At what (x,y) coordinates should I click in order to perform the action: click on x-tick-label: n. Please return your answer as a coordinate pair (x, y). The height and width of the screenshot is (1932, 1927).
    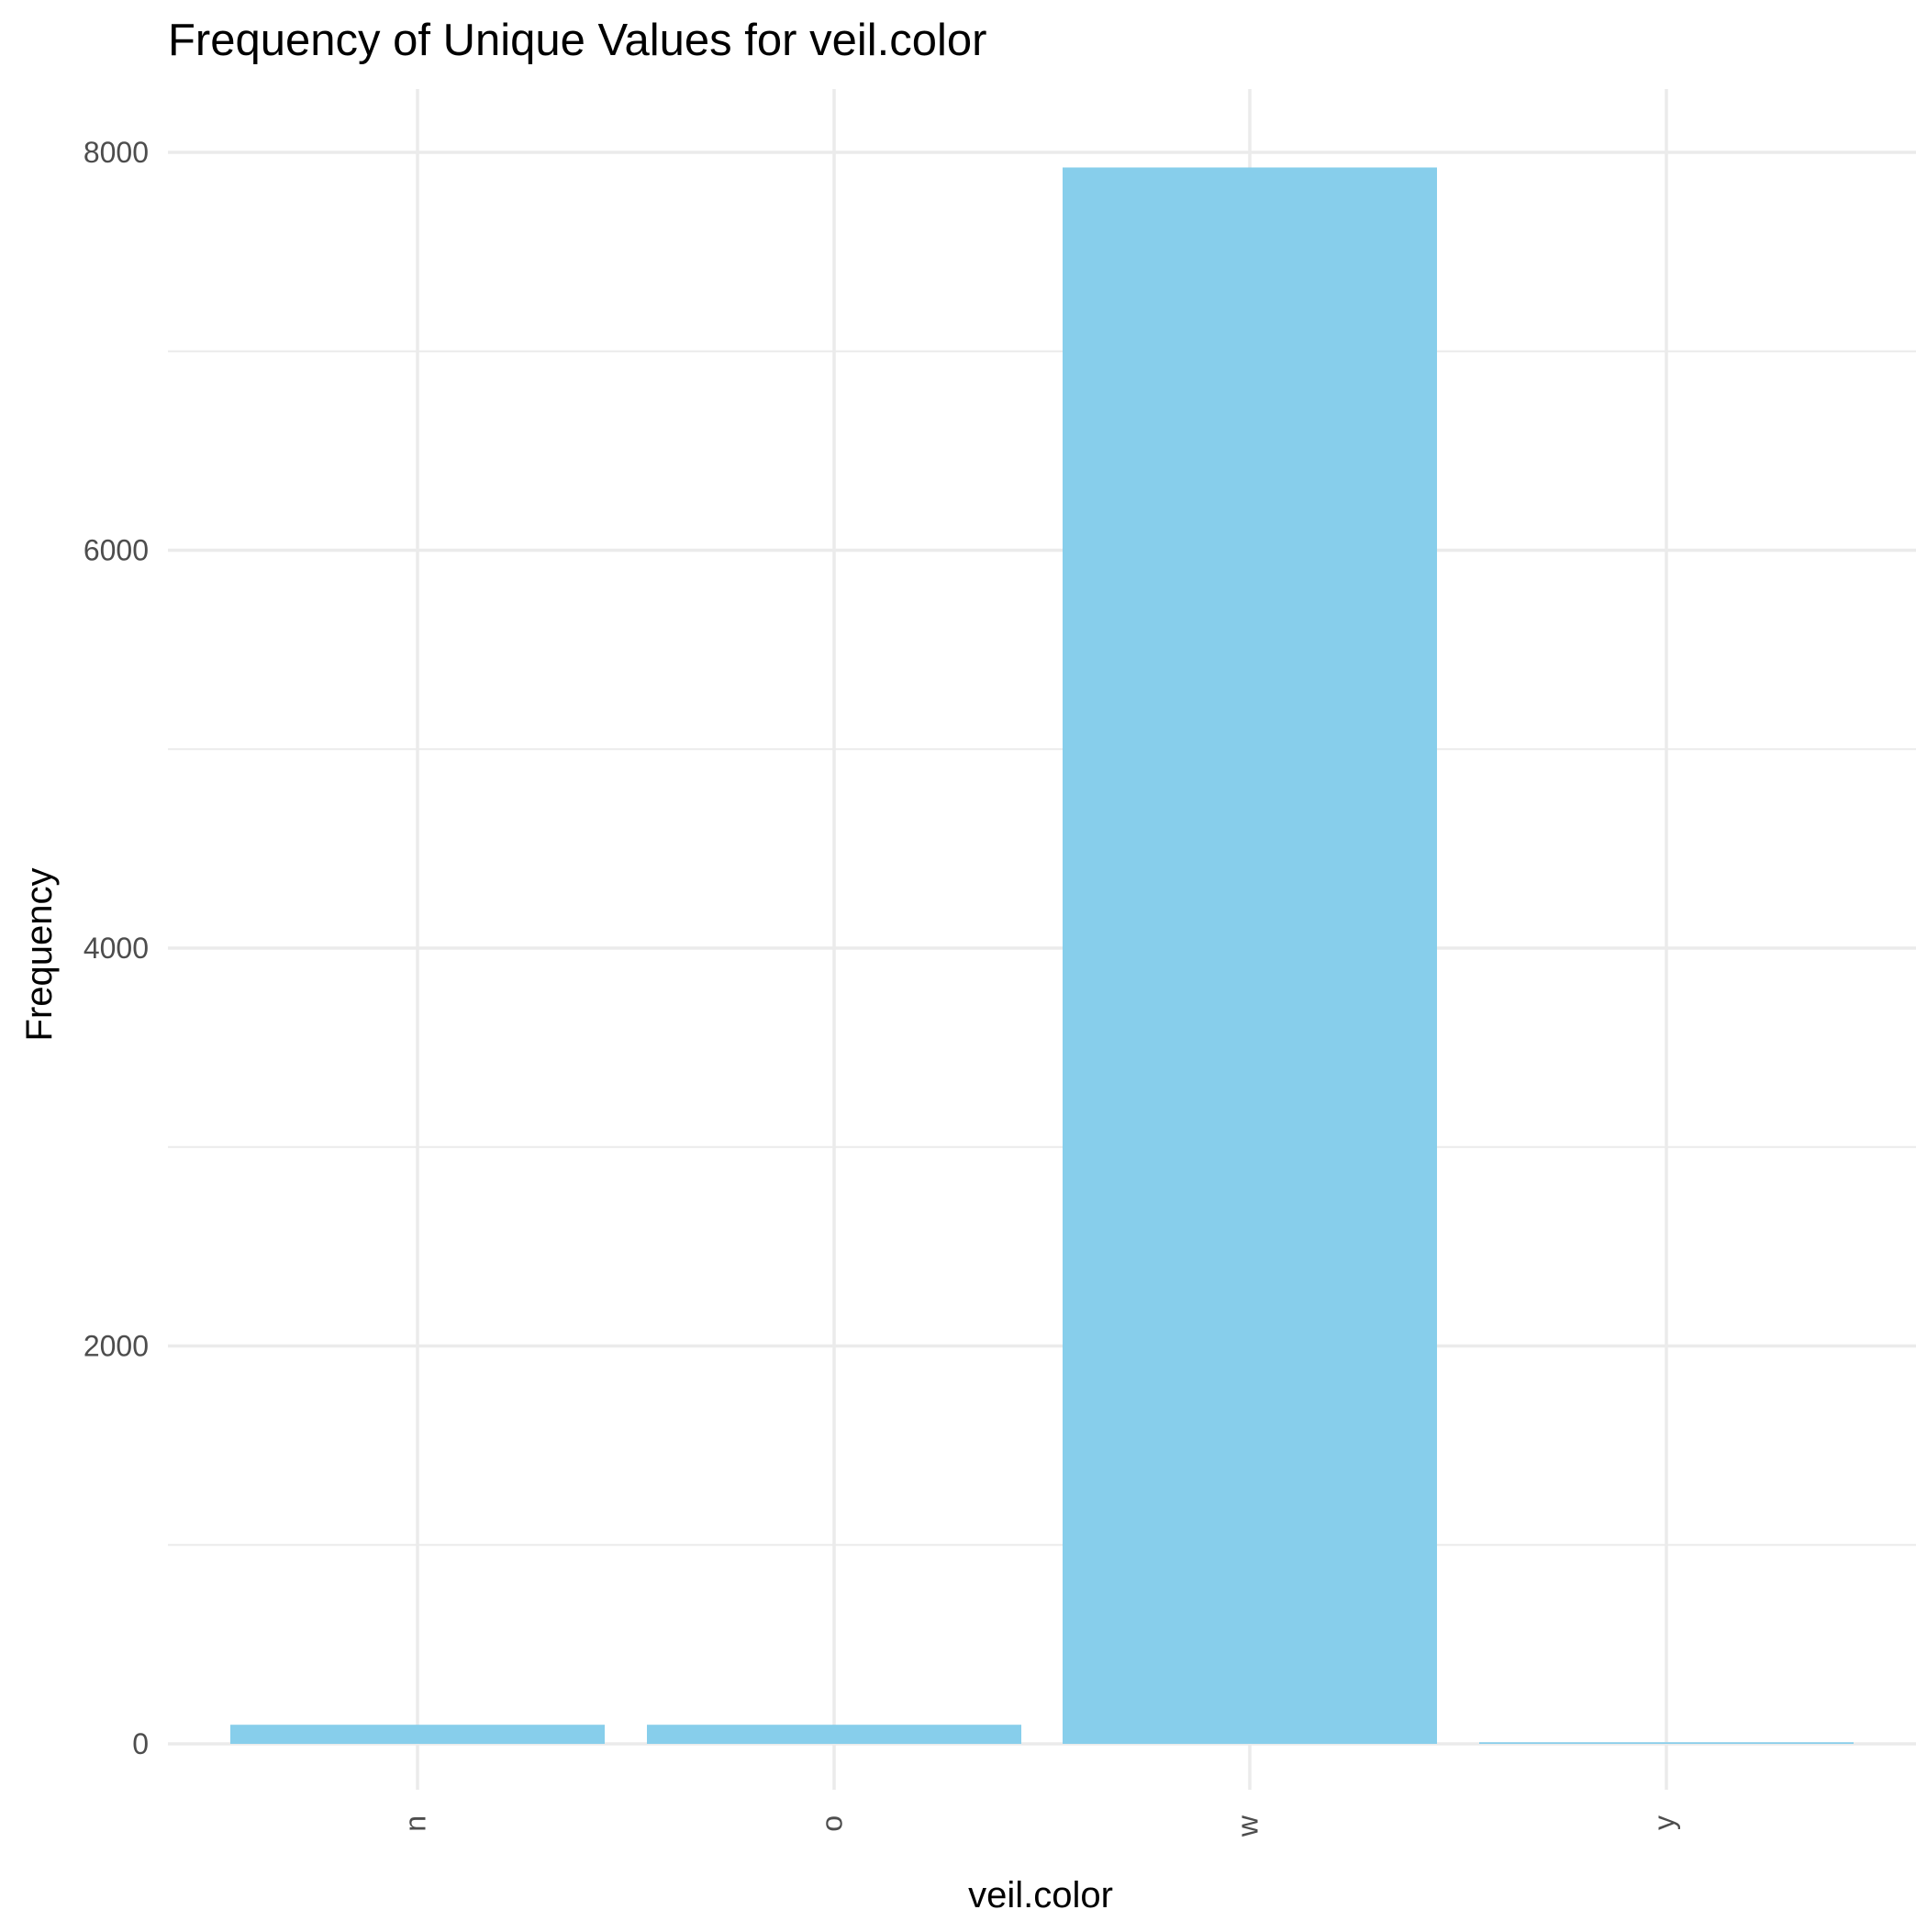
    Looking at the image, I should click on (414, 1823).